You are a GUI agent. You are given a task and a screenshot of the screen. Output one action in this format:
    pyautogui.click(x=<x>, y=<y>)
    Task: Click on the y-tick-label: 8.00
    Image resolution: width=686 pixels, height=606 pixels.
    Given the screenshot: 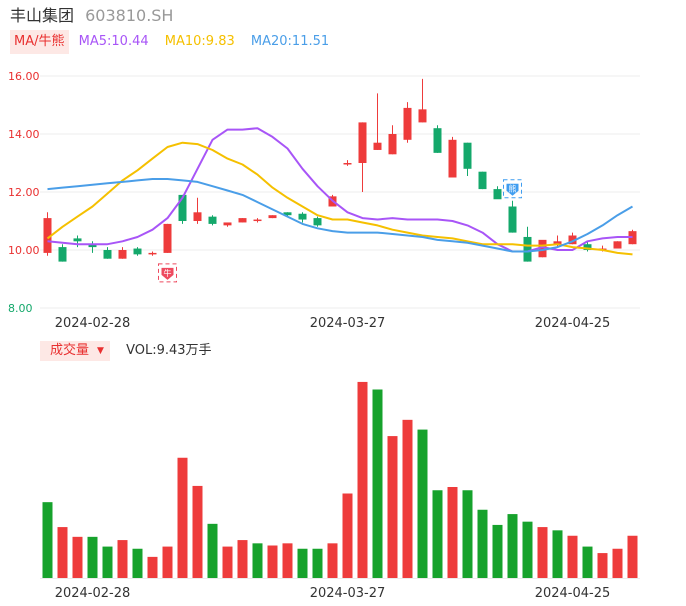 What is the action you would take?
    pyautogui.click(x=20, y=308)
    